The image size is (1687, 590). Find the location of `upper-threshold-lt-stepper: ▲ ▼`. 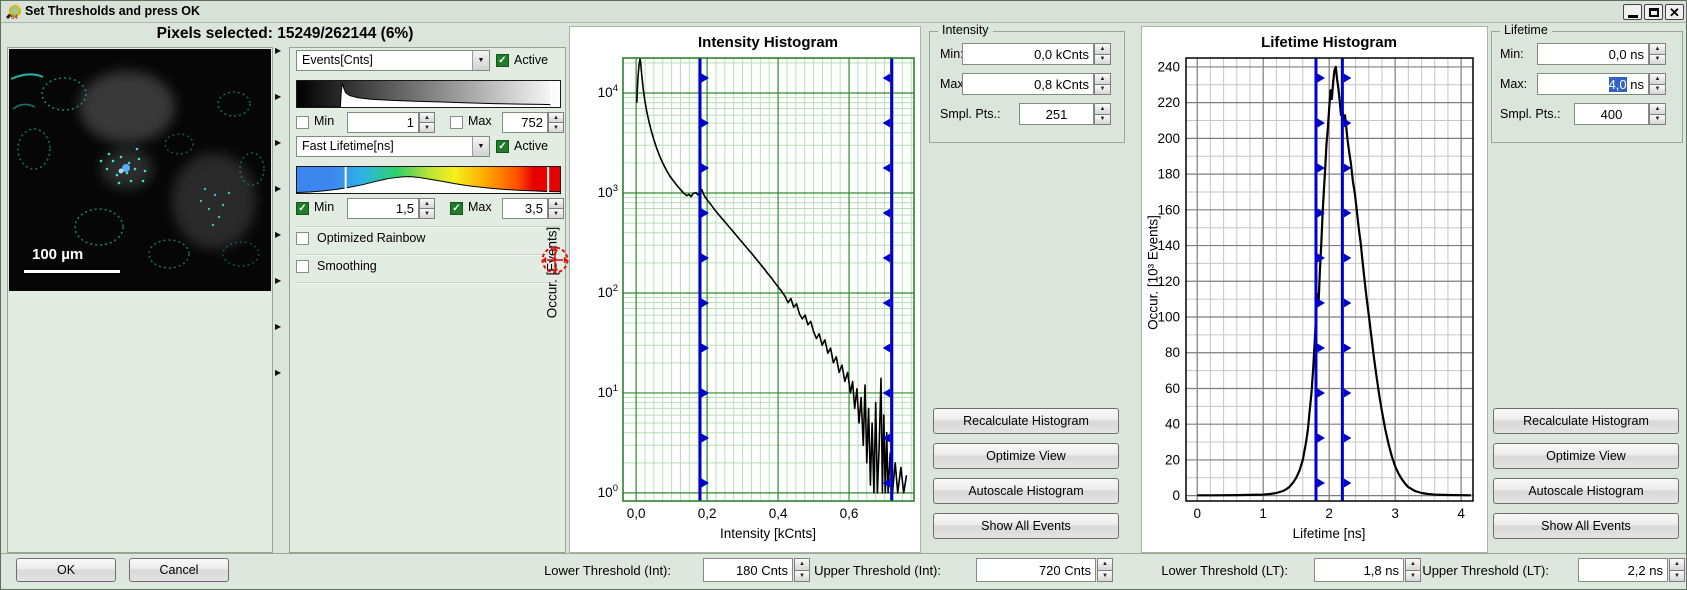

upper-threshold-lt-stepper: ▲ ▼ is located at coordinates (1677, 570).